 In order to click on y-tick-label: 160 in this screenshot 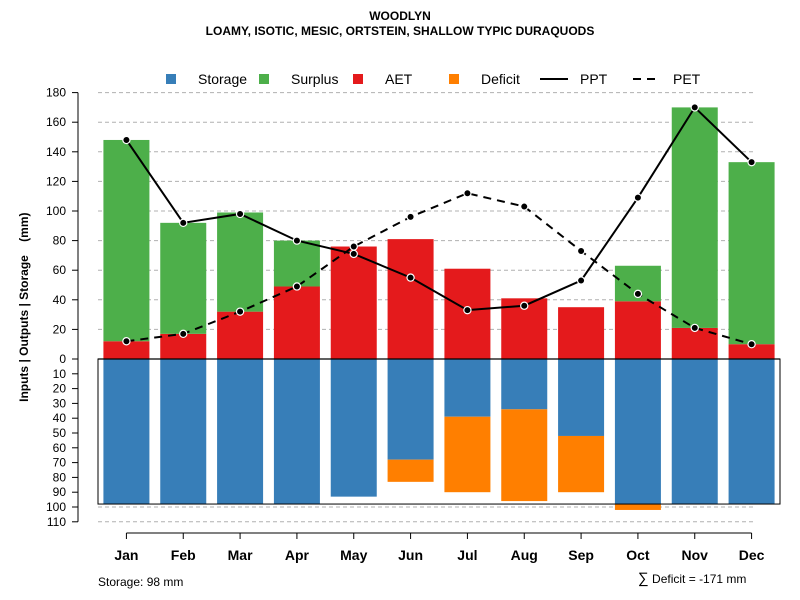, I will do `click(56, 122)`.